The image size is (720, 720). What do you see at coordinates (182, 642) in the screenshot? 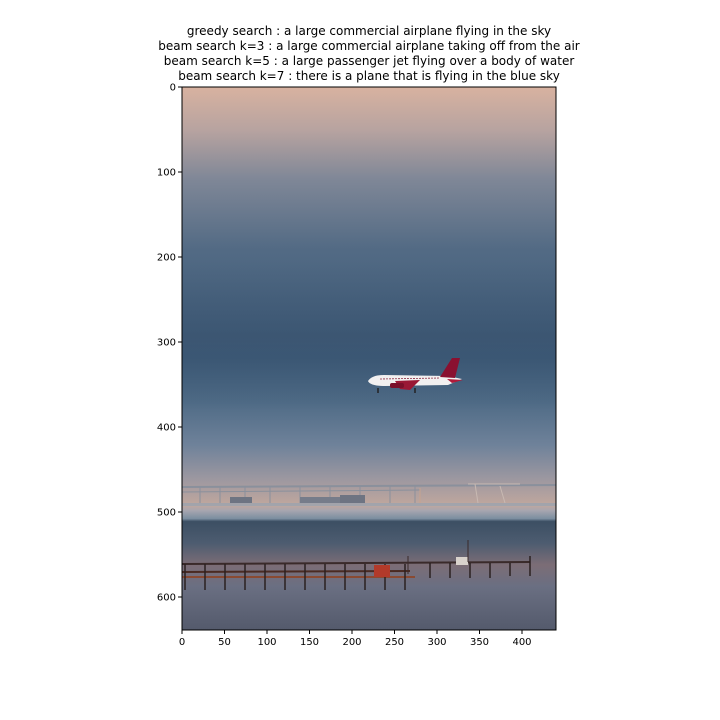
I see `x-tick-label: 0` at bounding box center [182, 642].